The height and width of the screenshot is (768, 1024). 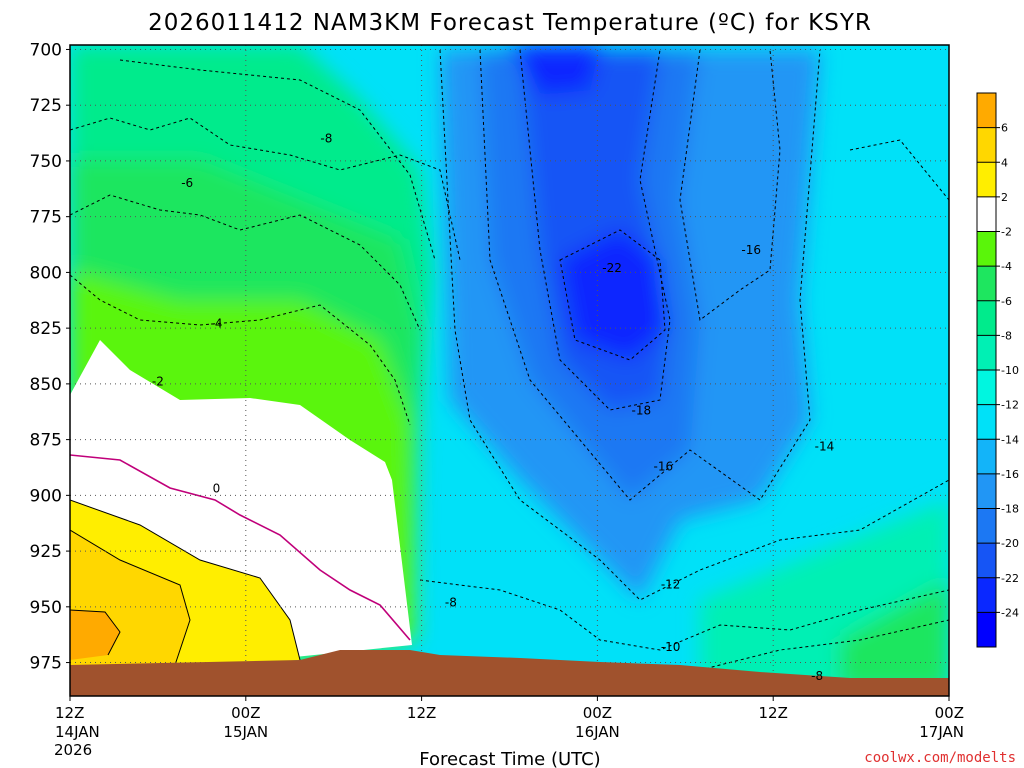 I want to click on contour-label: -18, so click(x=642, y=411).